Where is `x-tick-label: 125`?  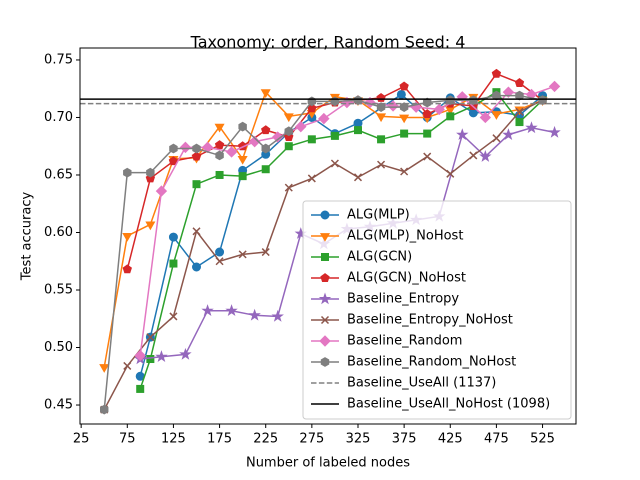
x-tick-label: 125 is located at coordinates (173, 439).